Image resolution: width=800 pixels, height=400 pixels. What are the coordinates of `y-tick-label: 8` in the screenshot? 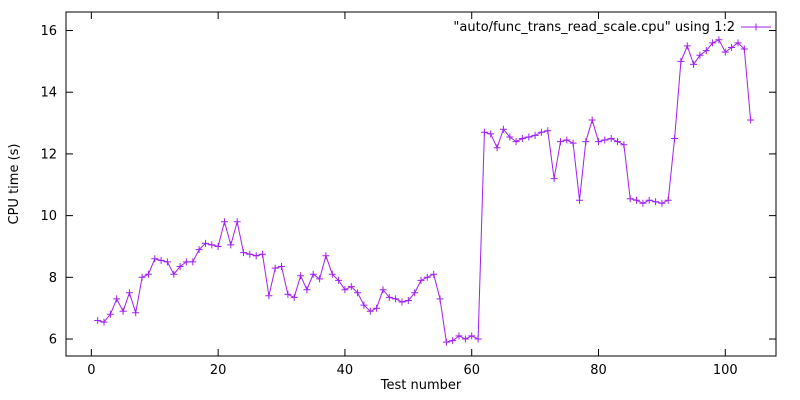 It's located at (53, 278).